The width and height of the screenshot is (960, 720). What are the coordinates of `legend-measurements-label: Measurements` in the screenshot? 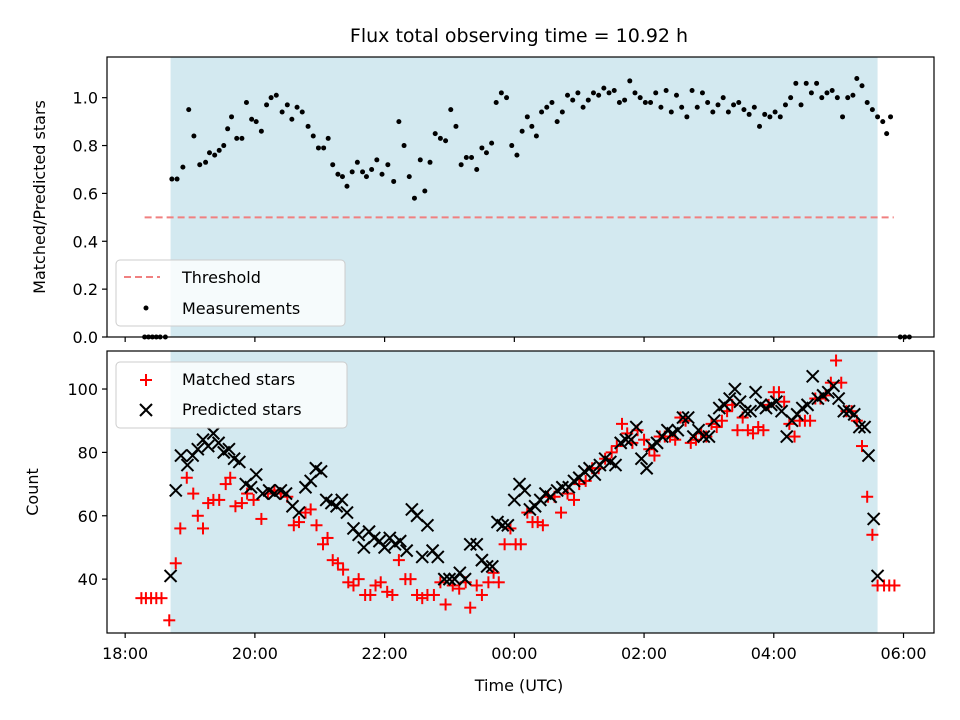 It's located at (241, 308).